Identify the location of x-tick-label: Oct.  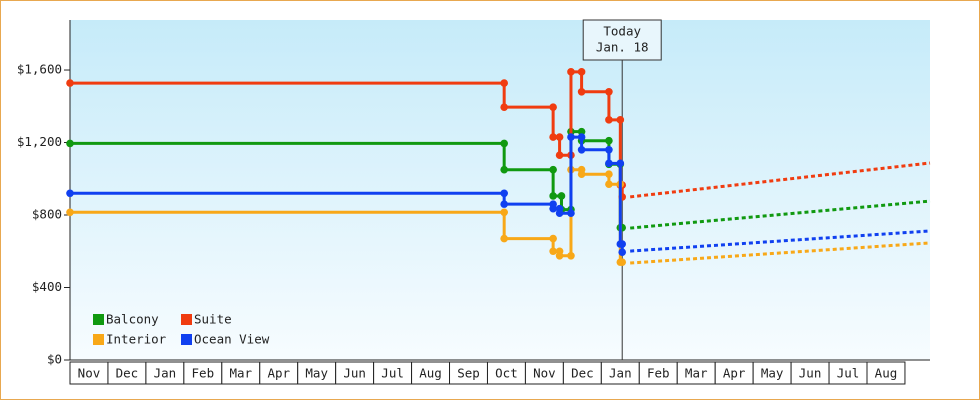
(506, 373).